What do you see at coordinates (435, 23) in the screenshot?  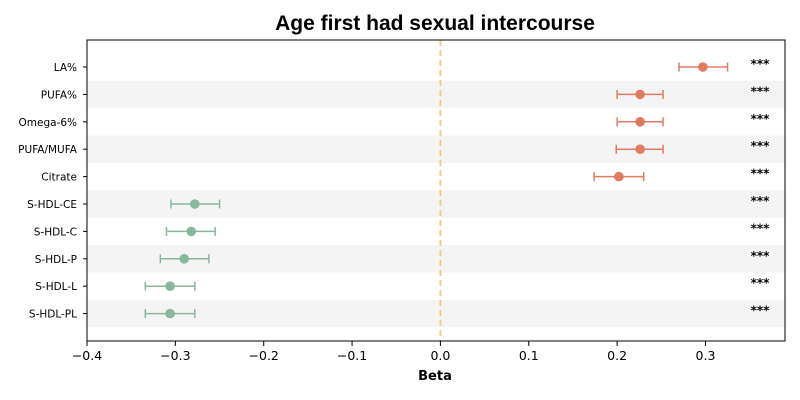 I see `chart-title: Age first had sexual intercourse` at bounding box center [435, 23].